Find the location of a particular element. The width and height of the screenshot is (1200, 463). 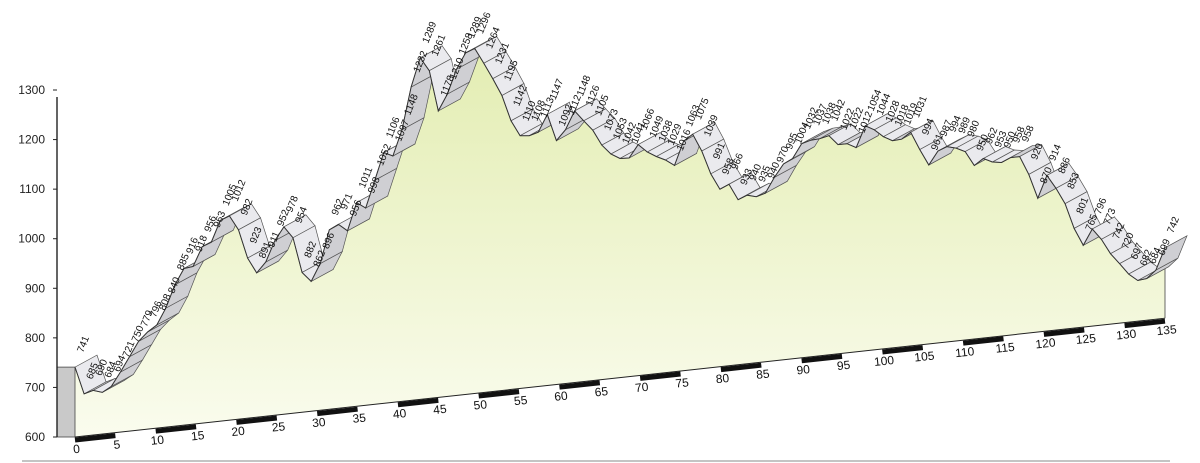

x-tick-label: 110 is located at coordinates (964, 352).